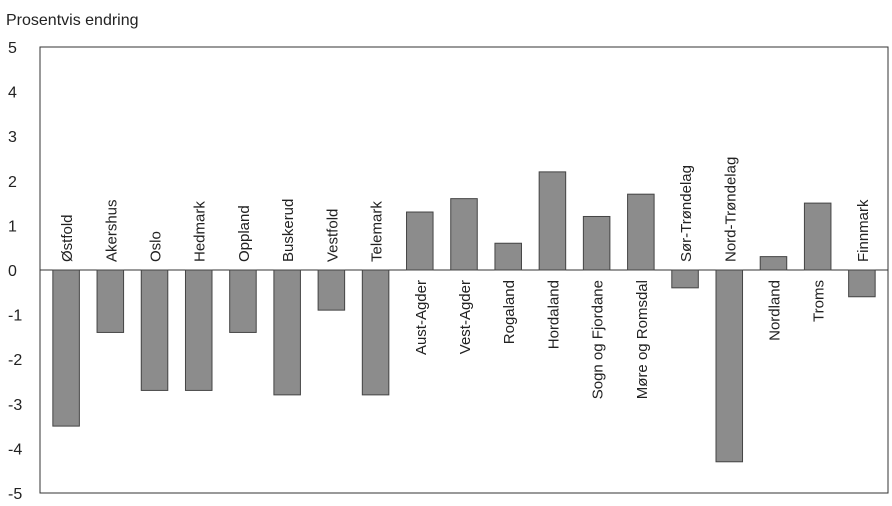 Image resolution: width=892 pixels, height=506 pixels. Describe the element at coordinates (730, 209) in the screenshot. I see `category-label: Nord-Trøndelag` at that location.